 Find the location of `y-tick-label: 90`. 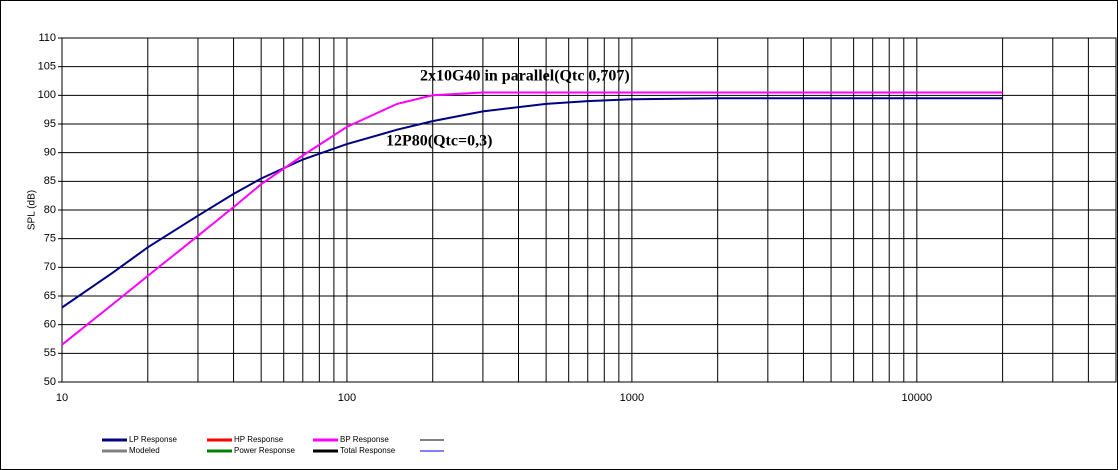

y-tick-label: 90 is located at coordinates (50, 153).